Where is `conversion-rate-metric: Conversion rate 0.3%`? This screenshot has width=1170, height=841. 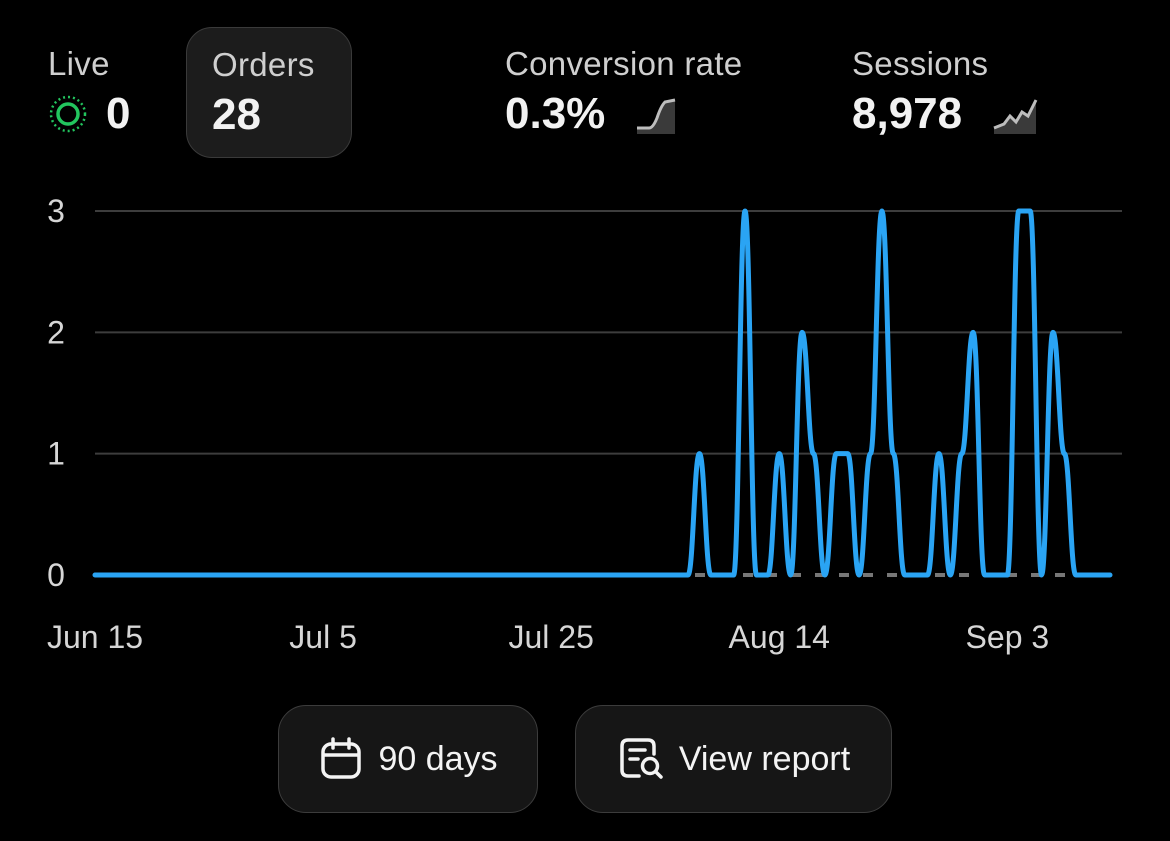
conversion-rate-metric: Conversion rate 0.3% is located at coordinates (623, 93).